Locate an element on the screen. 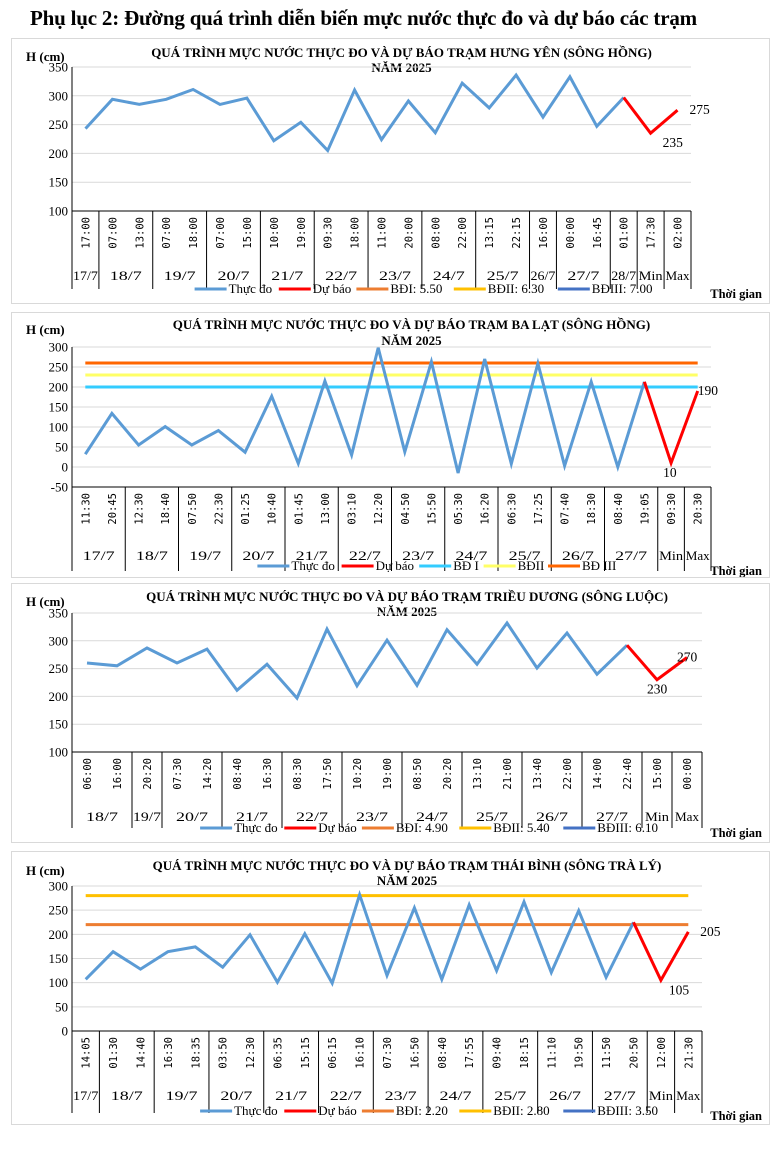 The width and height of the screenshot is (776, 1169). x-tick-time: 06:35 is located at coordinates (278, 1053).